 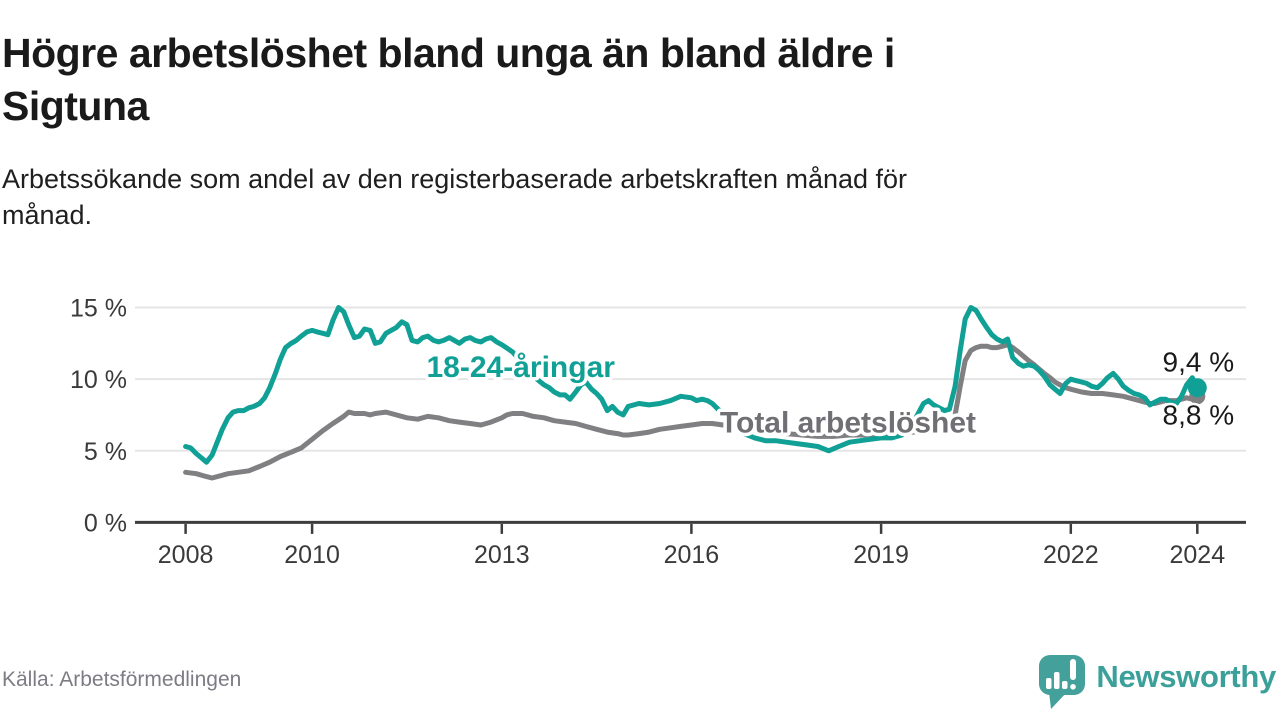 I want to click on series-end-dot-18-24-ringar, so click(x=1197, y=388).